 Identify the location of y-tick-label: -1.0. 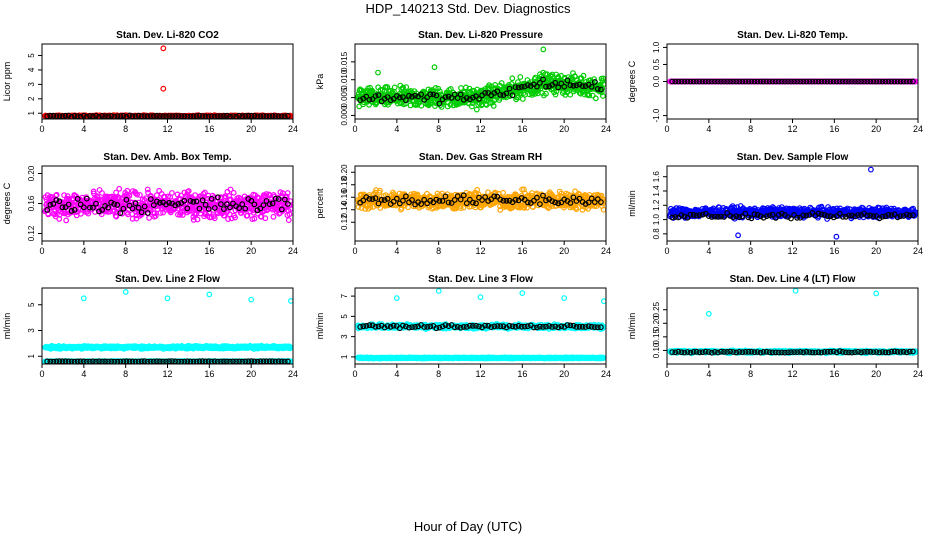
(656, 115).